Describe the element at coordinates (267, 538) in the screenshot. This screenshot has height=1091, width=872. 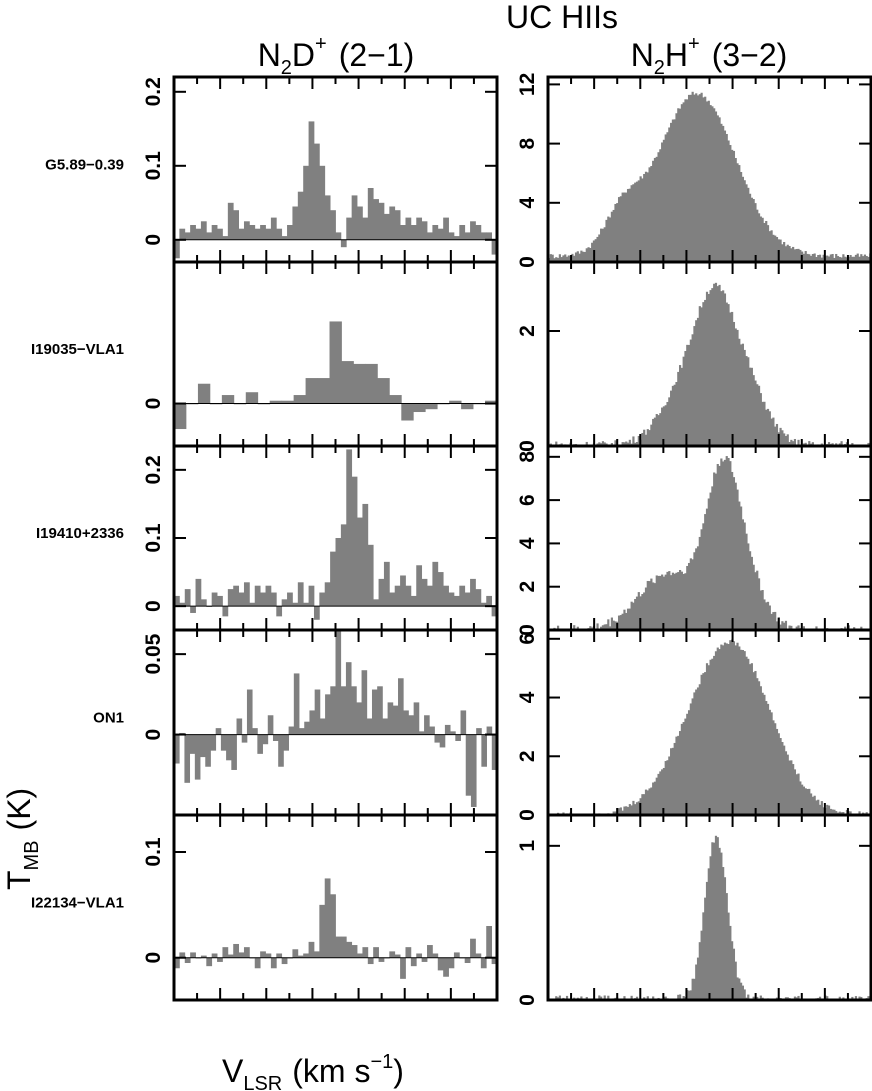
I see `panel-i19410-2336-n2dplus: 0 0.1 0.2 I19410+2336` at that location.